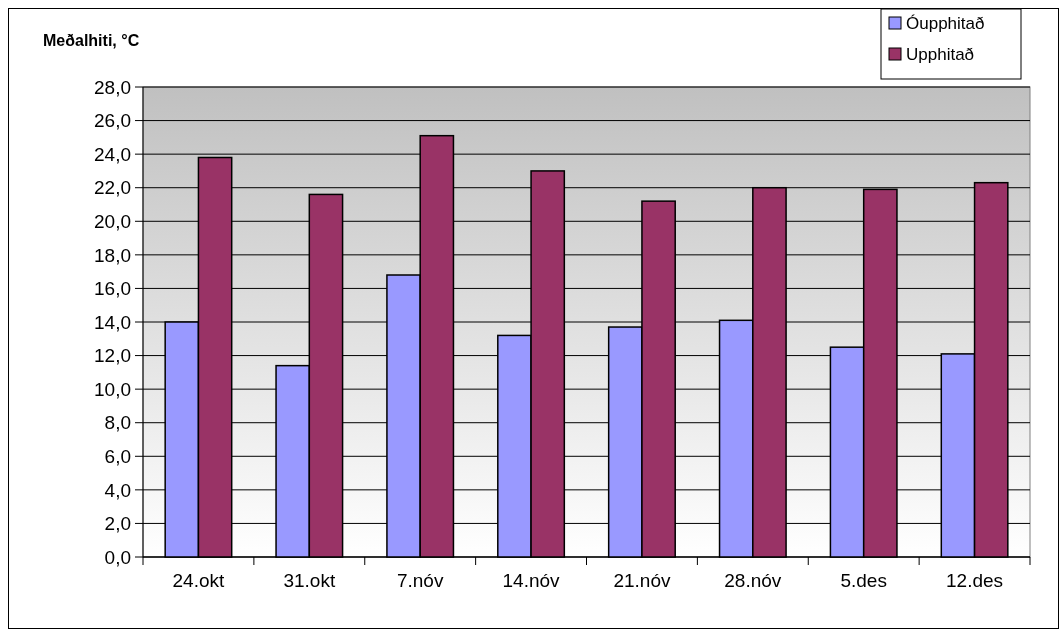 The height and width of the screenshot is (629, 1059). I want to click on y-tick-label: 18,0, so click(112, 255).